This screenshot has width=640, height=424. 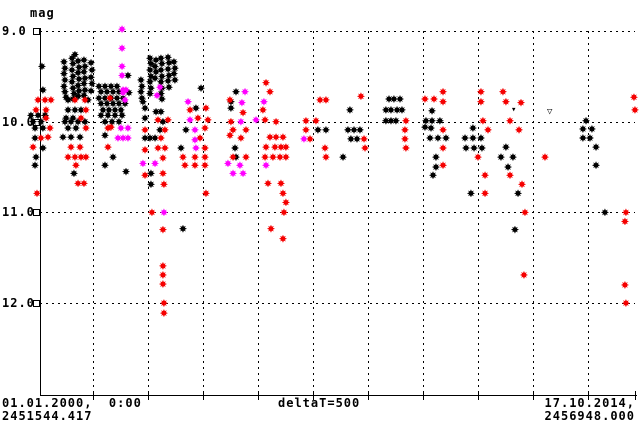 I want to click on y-tick-label-10: 10.0, so click(x=18, y=122).